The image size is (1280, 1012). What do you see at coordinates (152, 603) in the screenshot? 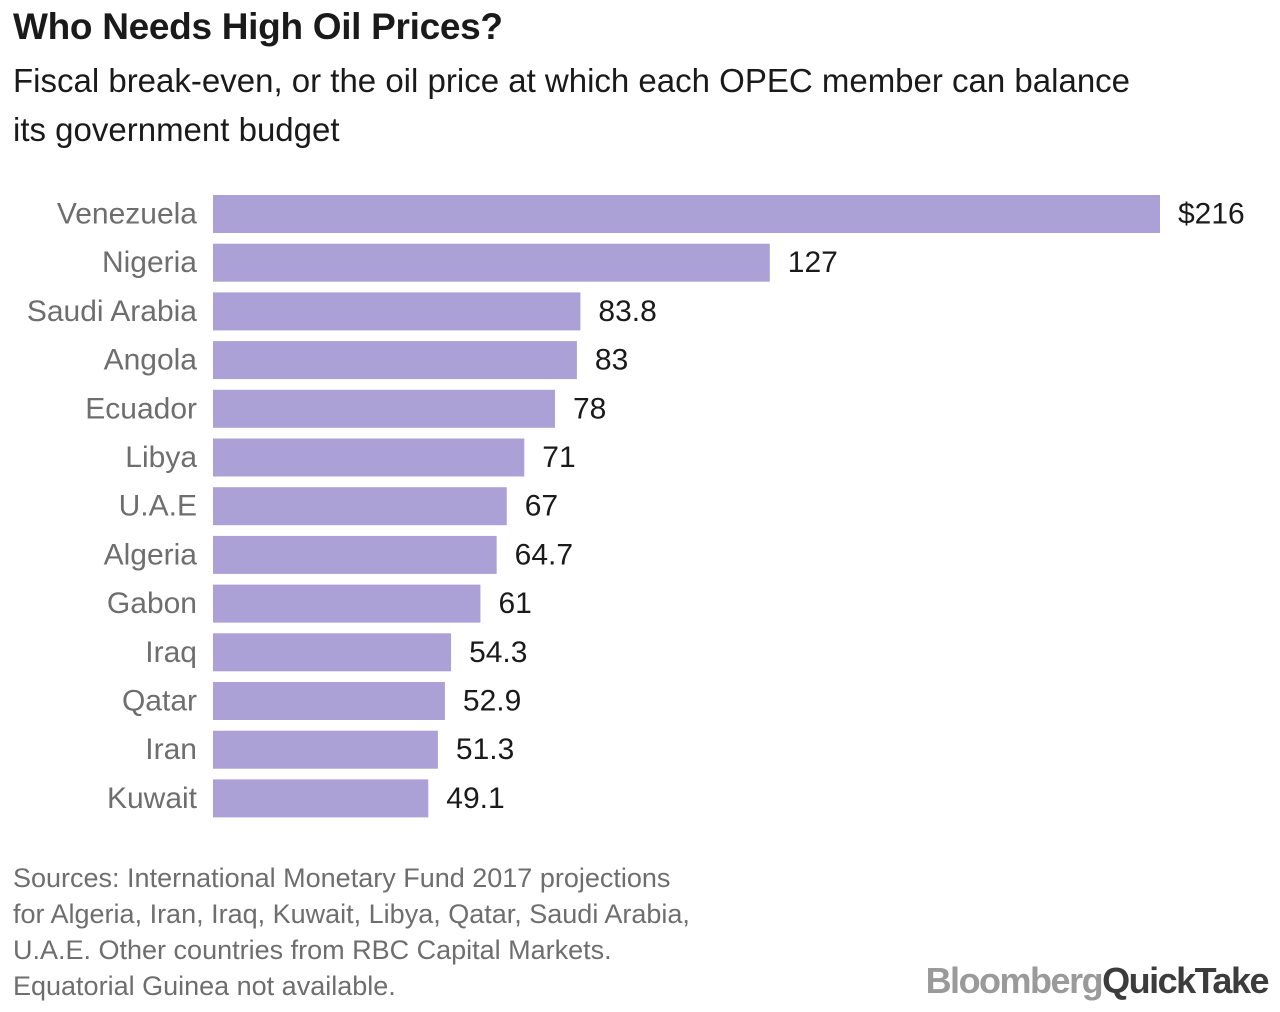
I see `category-label: Gabon` at bounding box center [152, 603].